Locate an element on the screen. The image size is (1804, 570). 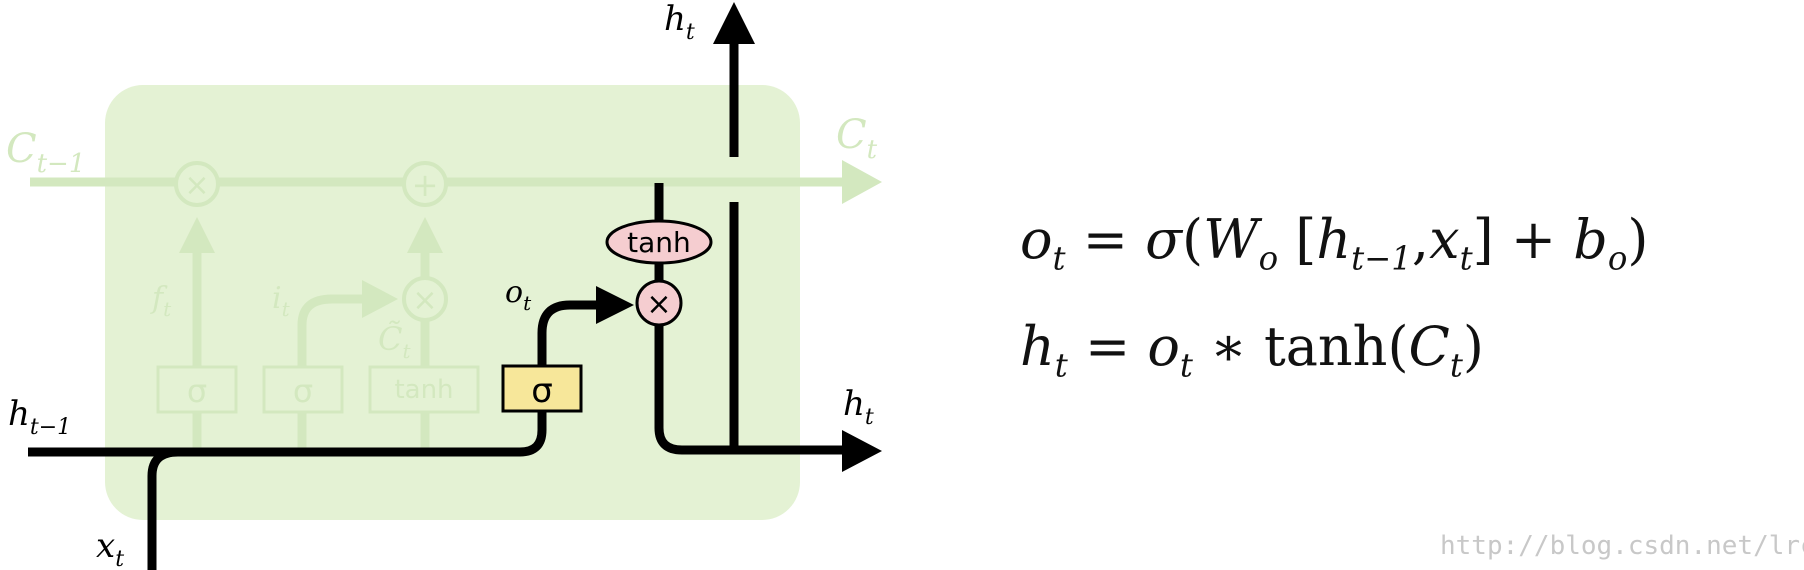
hidden-prev-label: ht−1 is located at coordinates (39, 417).